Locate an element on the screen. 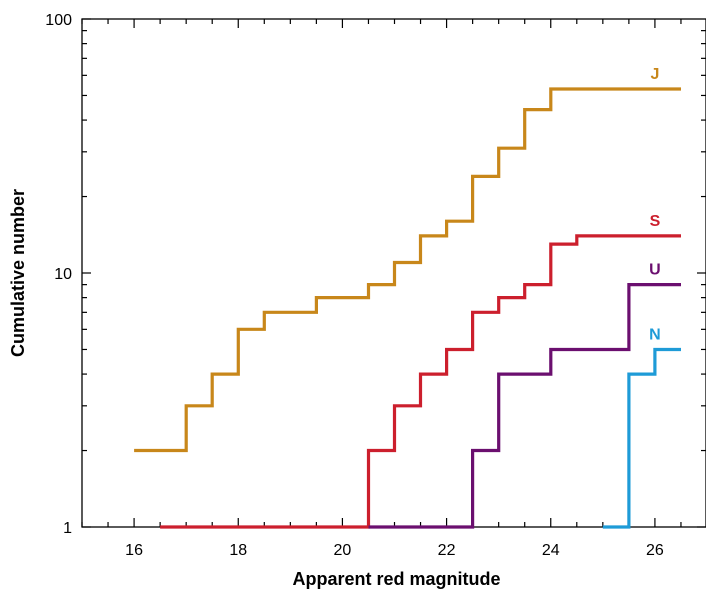 This screenshot has height=596, width=706. x-tick-label: 22 is located at coordinates (447, 550).